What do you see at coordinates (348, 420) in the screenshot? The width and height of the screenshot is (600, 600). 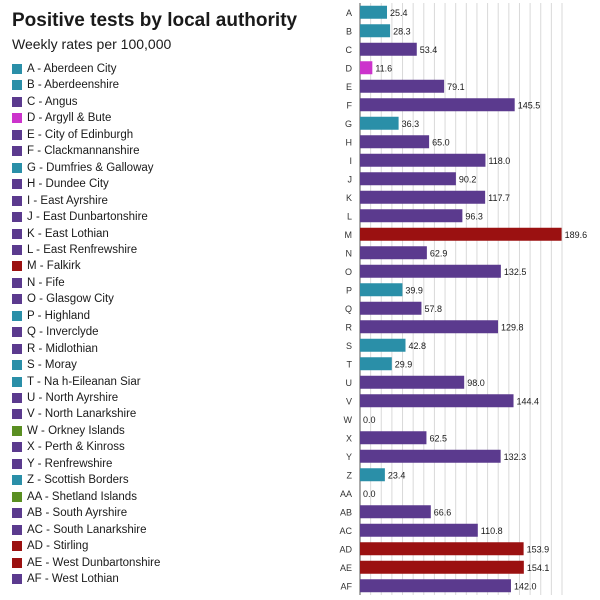 I see `tick-label: W` at bounding box center [348, 420].